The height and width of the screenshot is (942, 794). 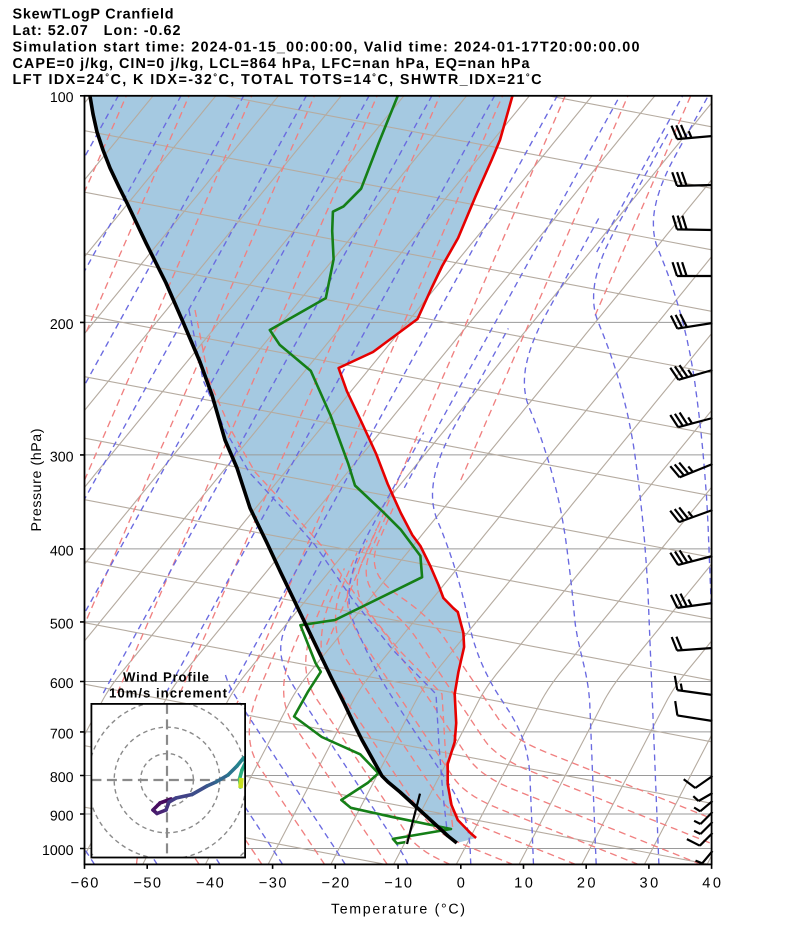 I want to click on svg-text: 10m/s increment, so click(x=168, y=693).